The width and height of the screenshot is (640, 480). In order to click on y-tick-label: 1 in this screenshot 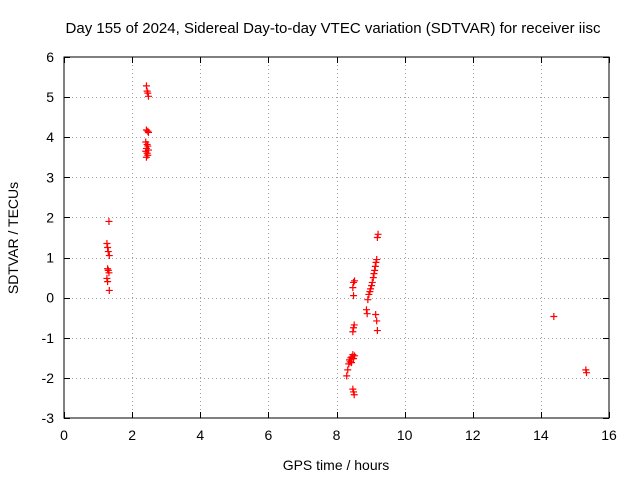, I will do `click(50, 258)`.